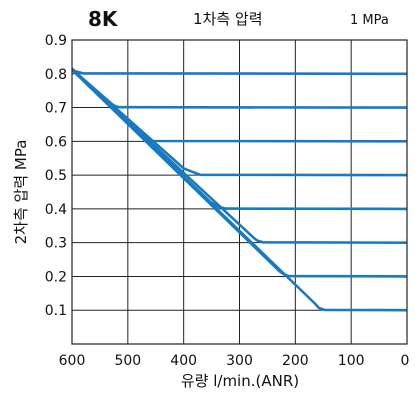 This screenshot has width=415, height=402. What do you see at coordinates (103, 19) in the screenshot?
I see `model-label: 8K` at bounding box center [103, 19].